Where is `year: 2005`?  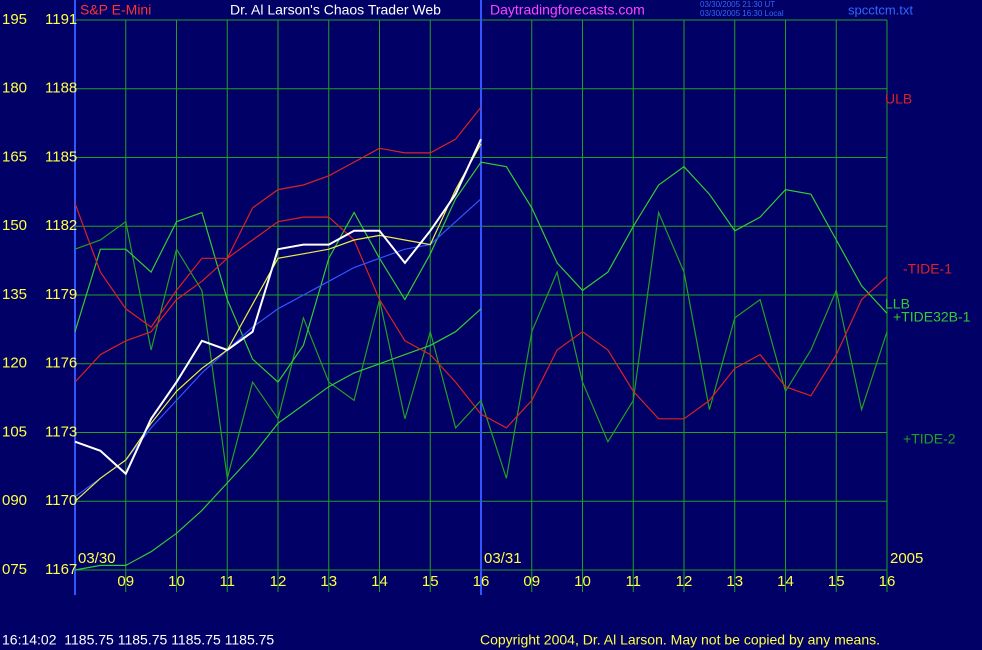 year: 2005 is located at coordinates (906, 558).